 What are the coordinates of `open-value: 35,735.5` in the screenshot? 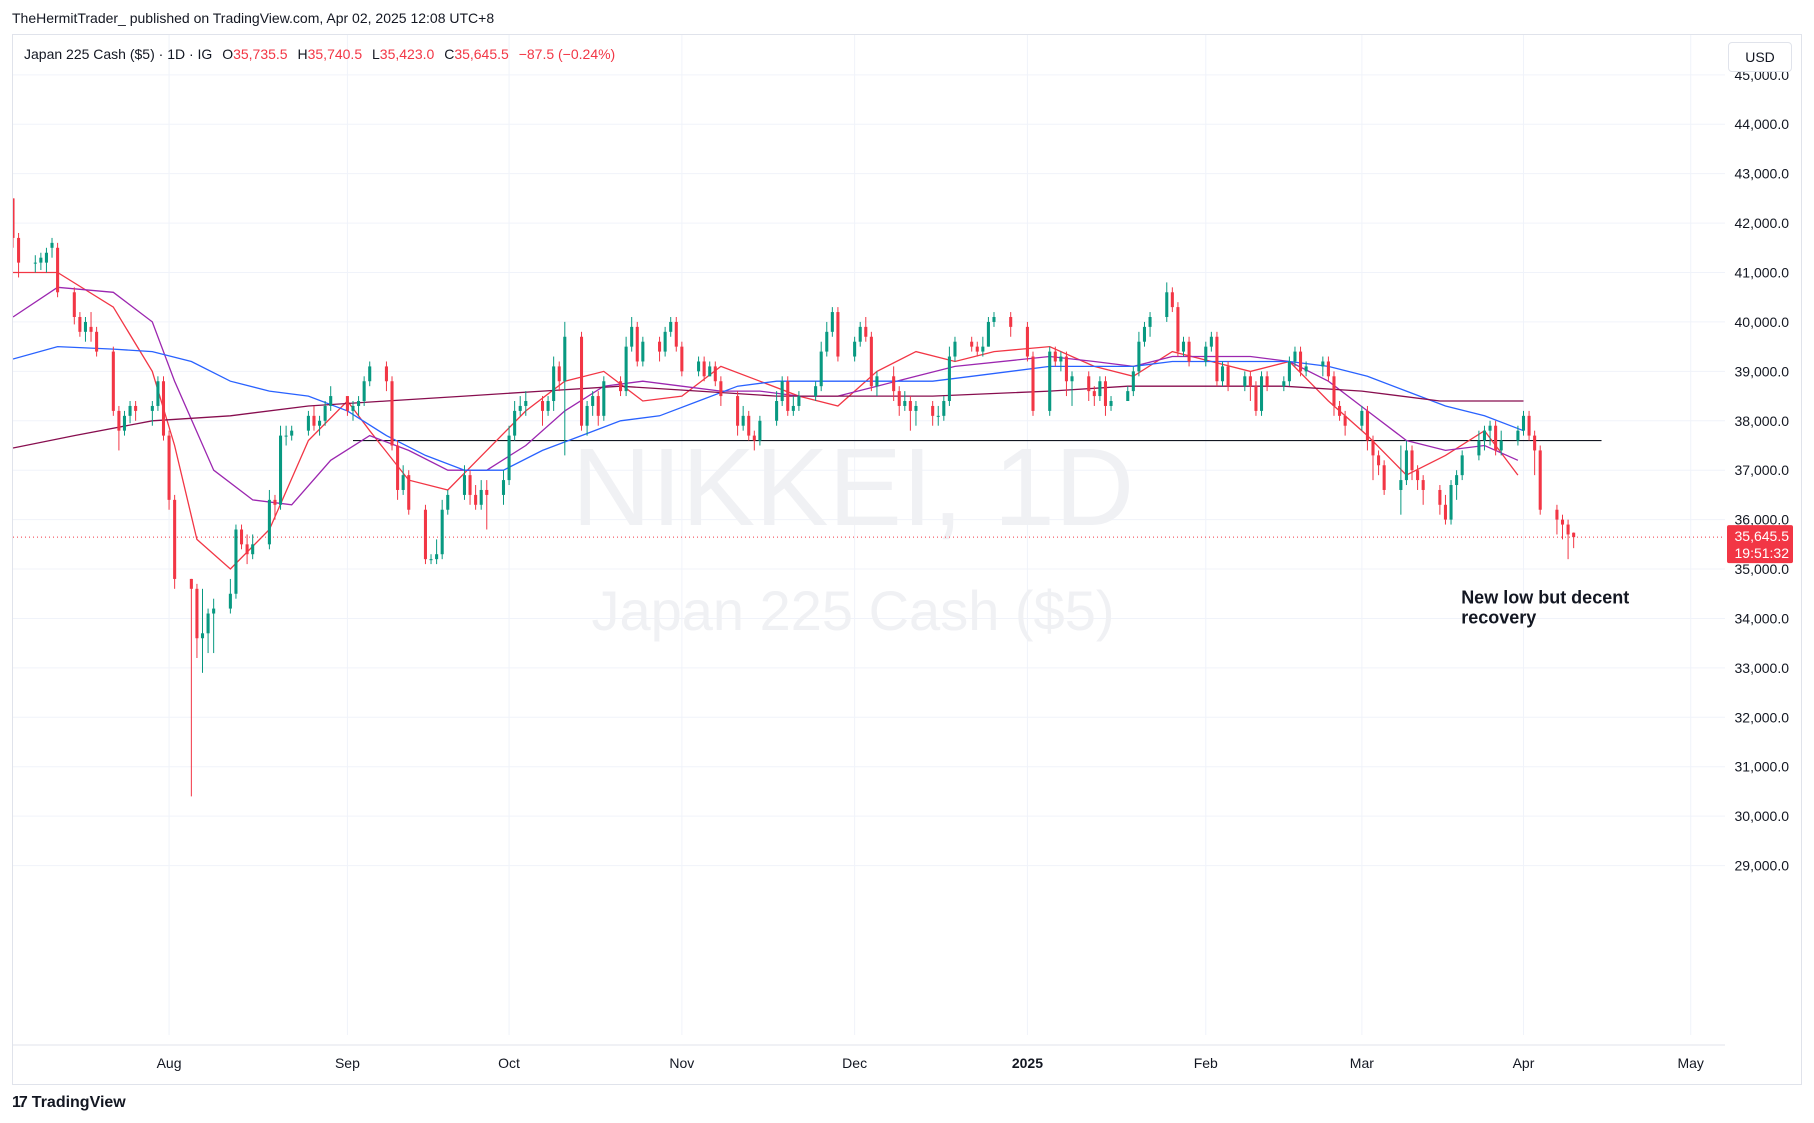 It's located at (260, 54).